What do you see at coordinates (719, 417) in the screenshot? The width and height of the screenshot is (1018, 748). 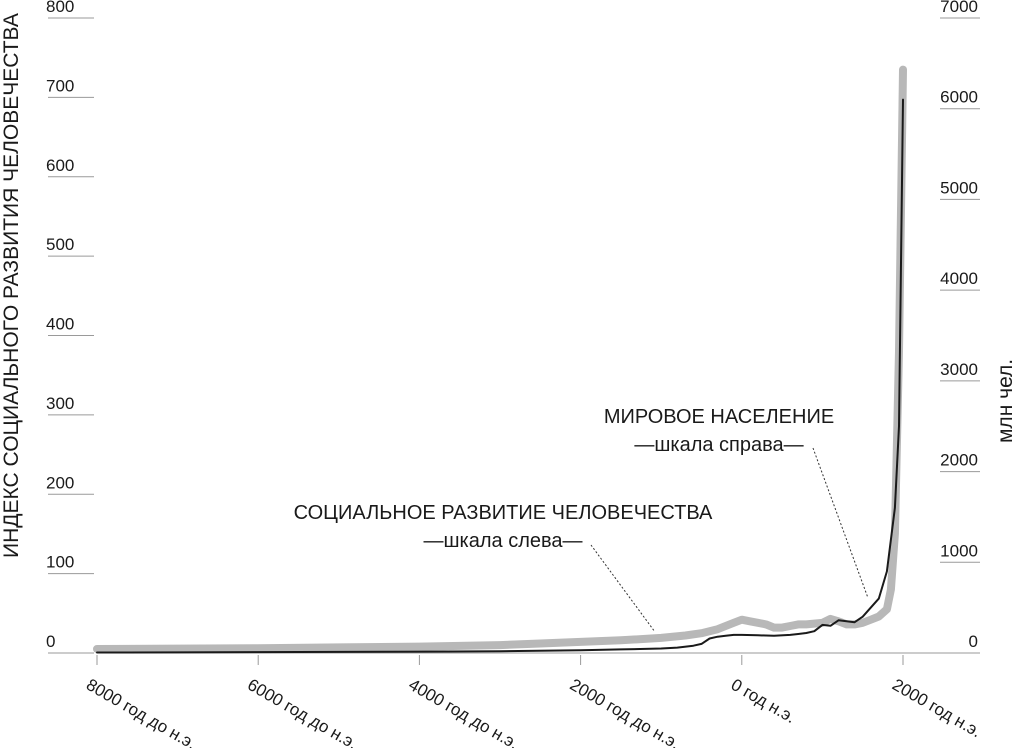 I see `series-label-world-population: МИРОВОЕ НАСЕЛЕНИЕ` at bounding box center [719, 417].